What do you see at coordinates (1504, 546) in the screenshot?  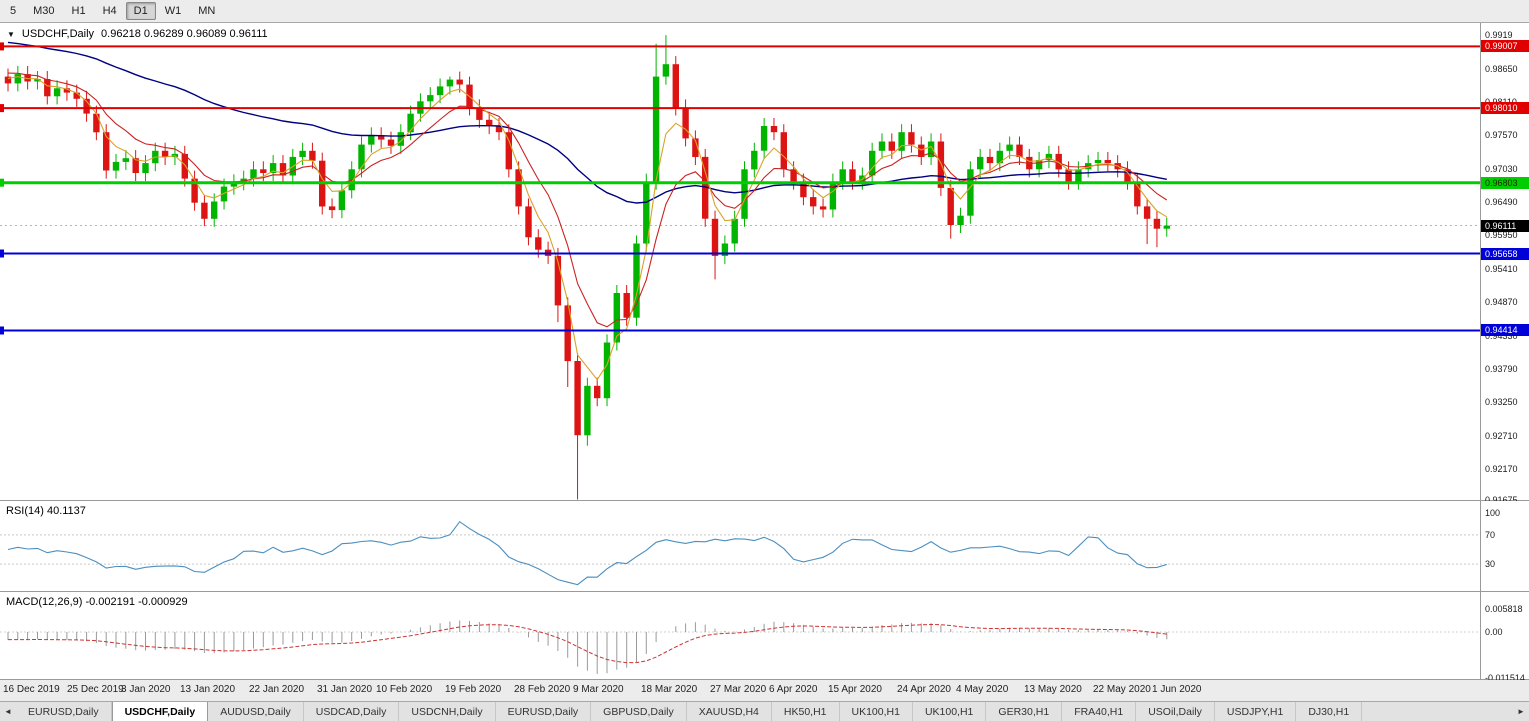 I see `rsi-axis: 100 70 30` at bounding box center [1504, 546].